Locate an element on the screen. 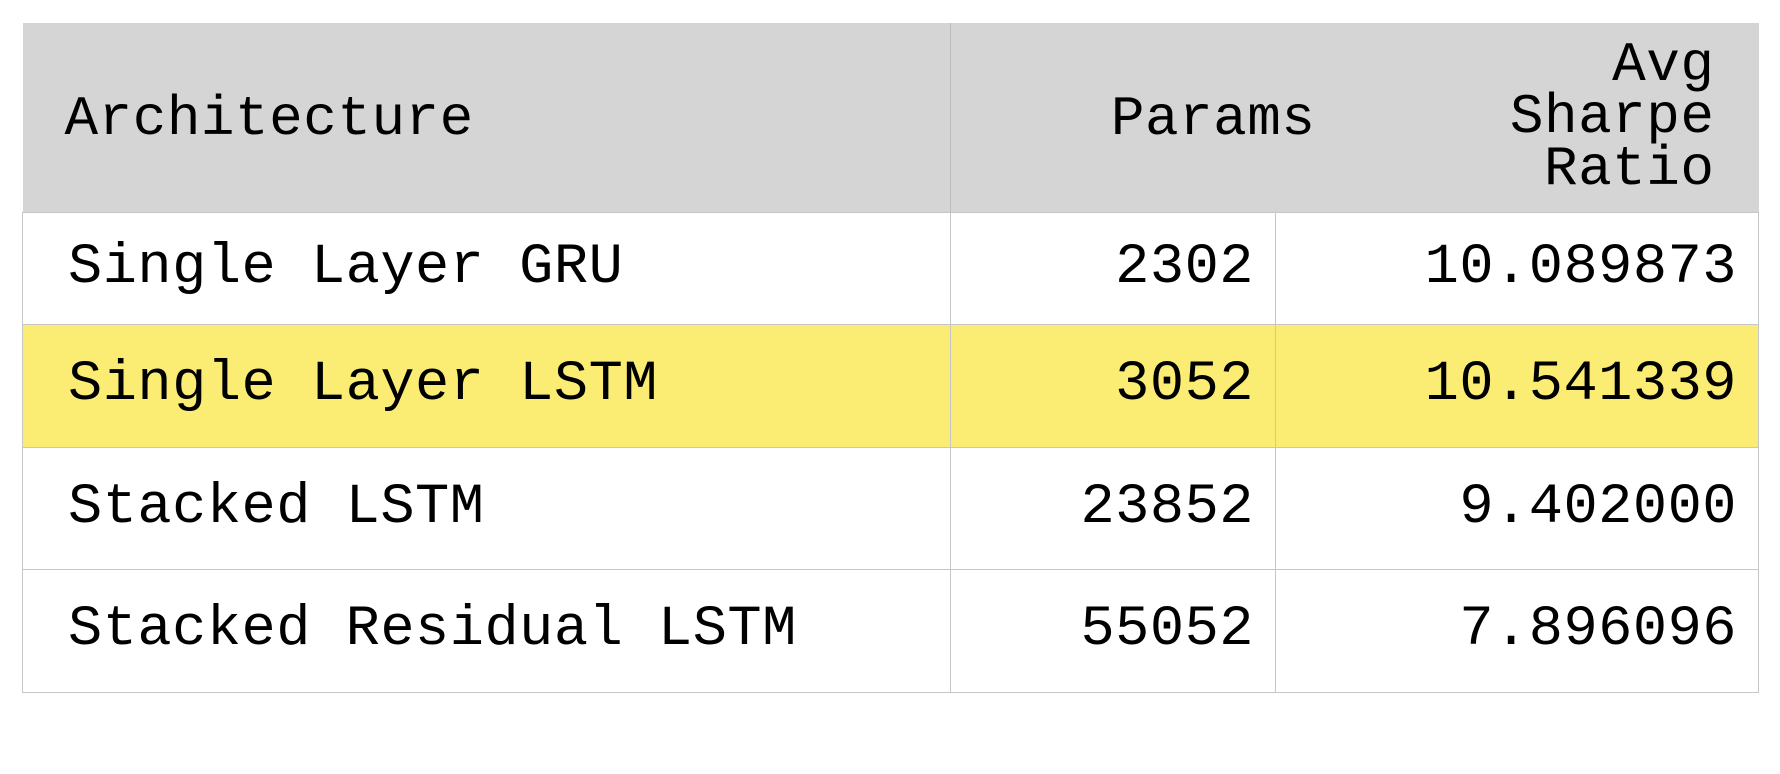 This screenshot has height=774, width=1780. table-row: Single Layer GRU 2302 10.089873 is located at coordinates (890, 267).